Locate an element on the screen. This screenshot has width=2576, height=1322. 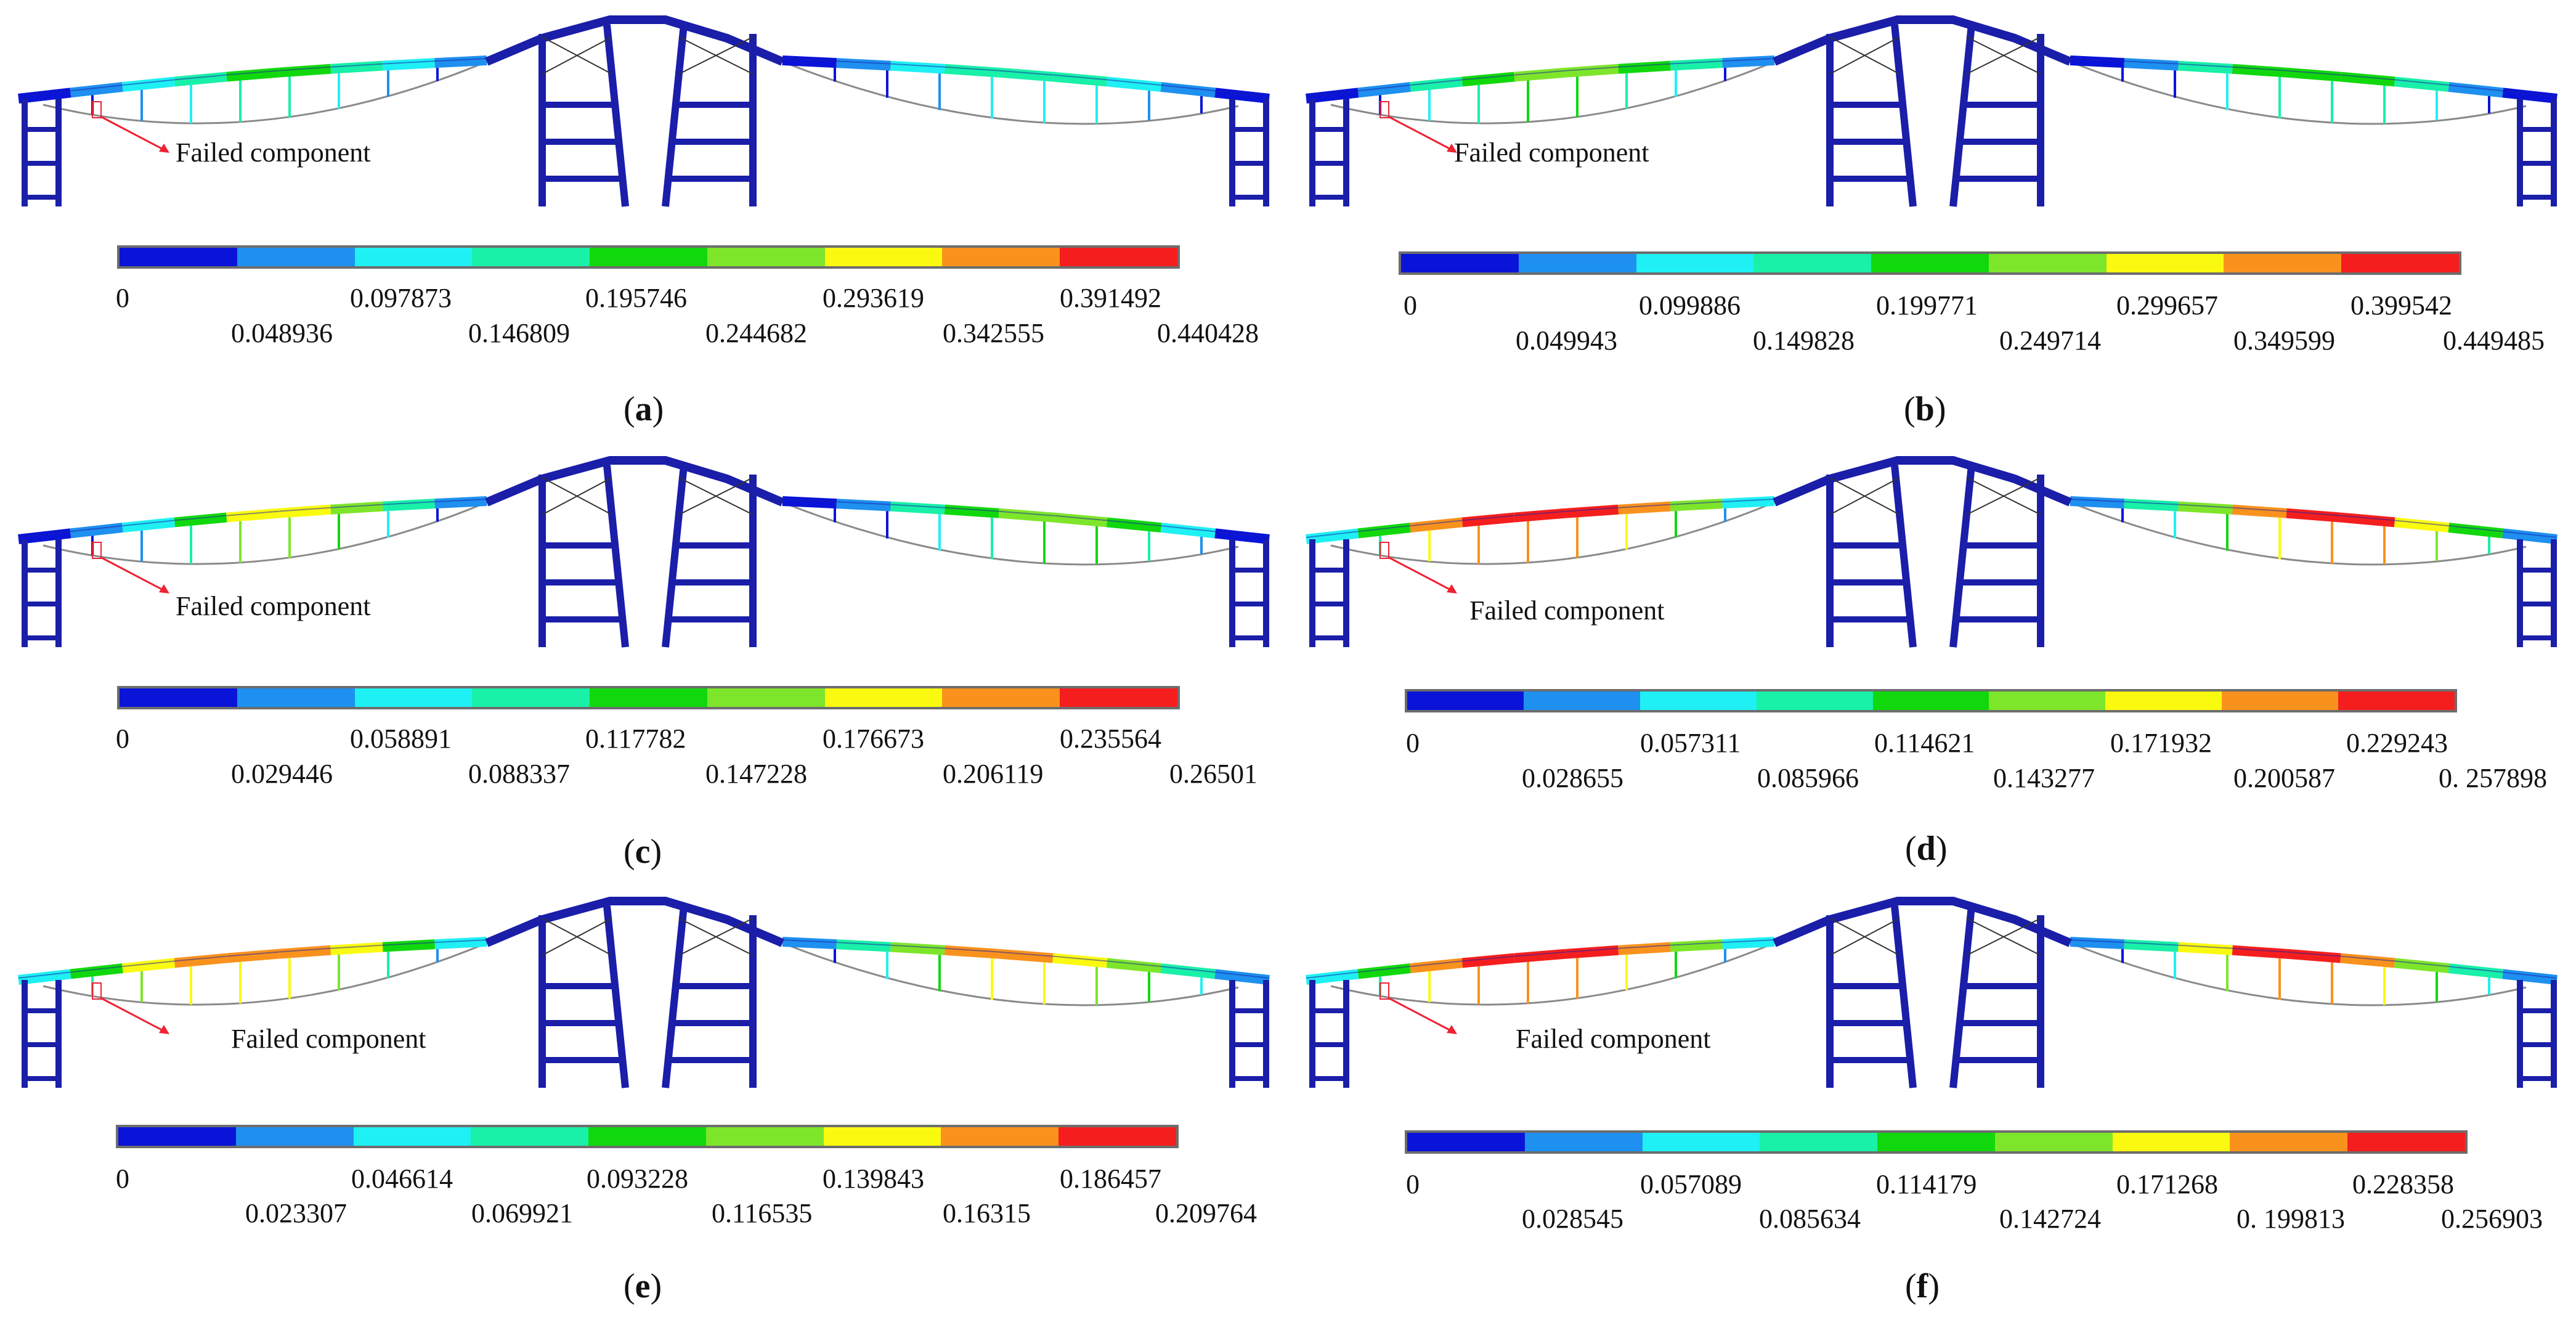
tick-upper-4: 0.228358 is located at coordinates (2403, 1184).